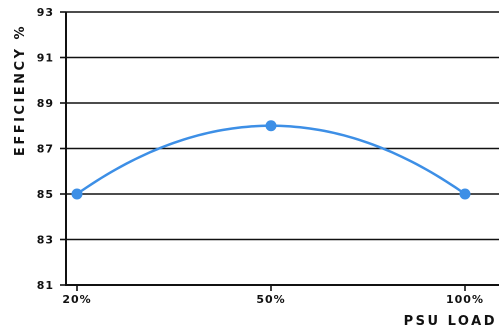 The width and height of the screenshot is (499, 328). Describe the element at coordinates (270, 299) in the screenshot. I see `x-tick-label: 50%` at that location.